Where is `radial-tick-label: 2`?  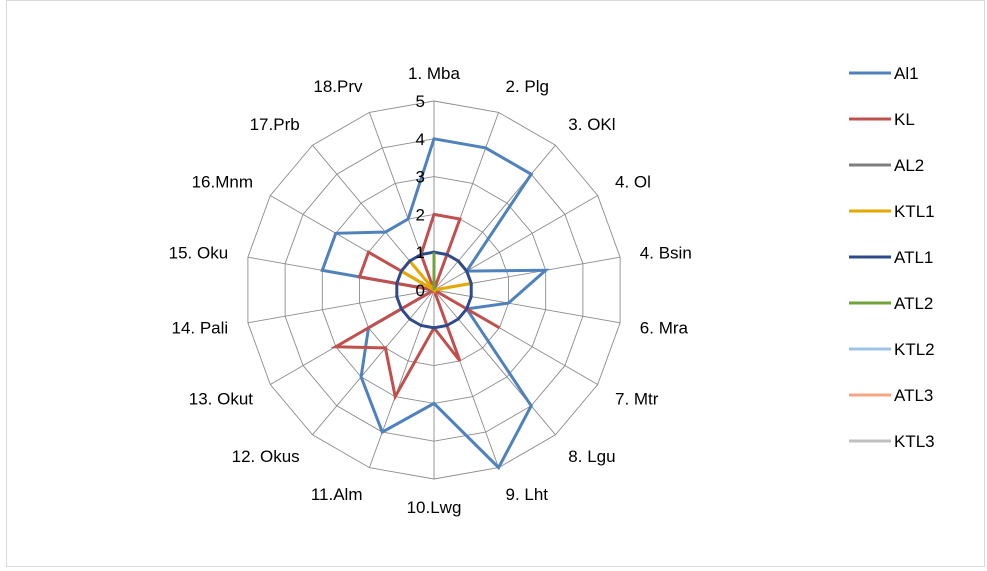
radial-tick-label: 2 is located at coordinates (420, 214).